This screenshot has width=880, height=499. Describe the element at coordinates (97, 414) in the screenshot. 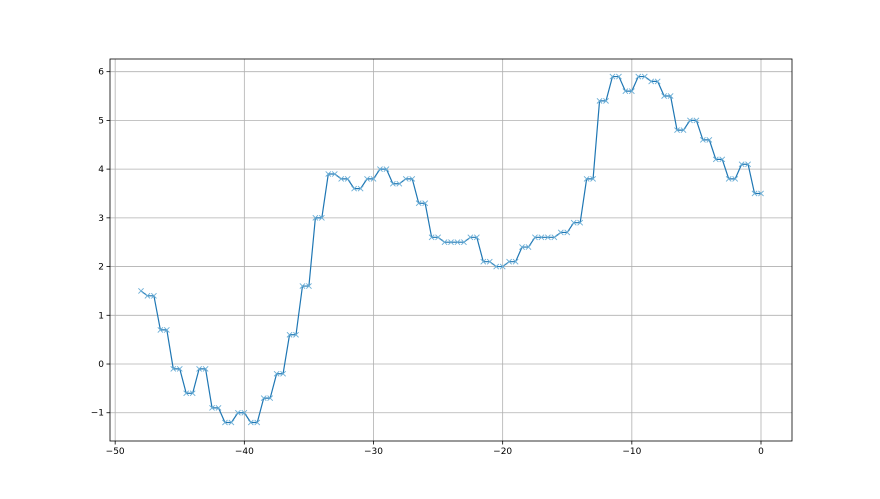

I see `y-tick-label: −1` at that location.